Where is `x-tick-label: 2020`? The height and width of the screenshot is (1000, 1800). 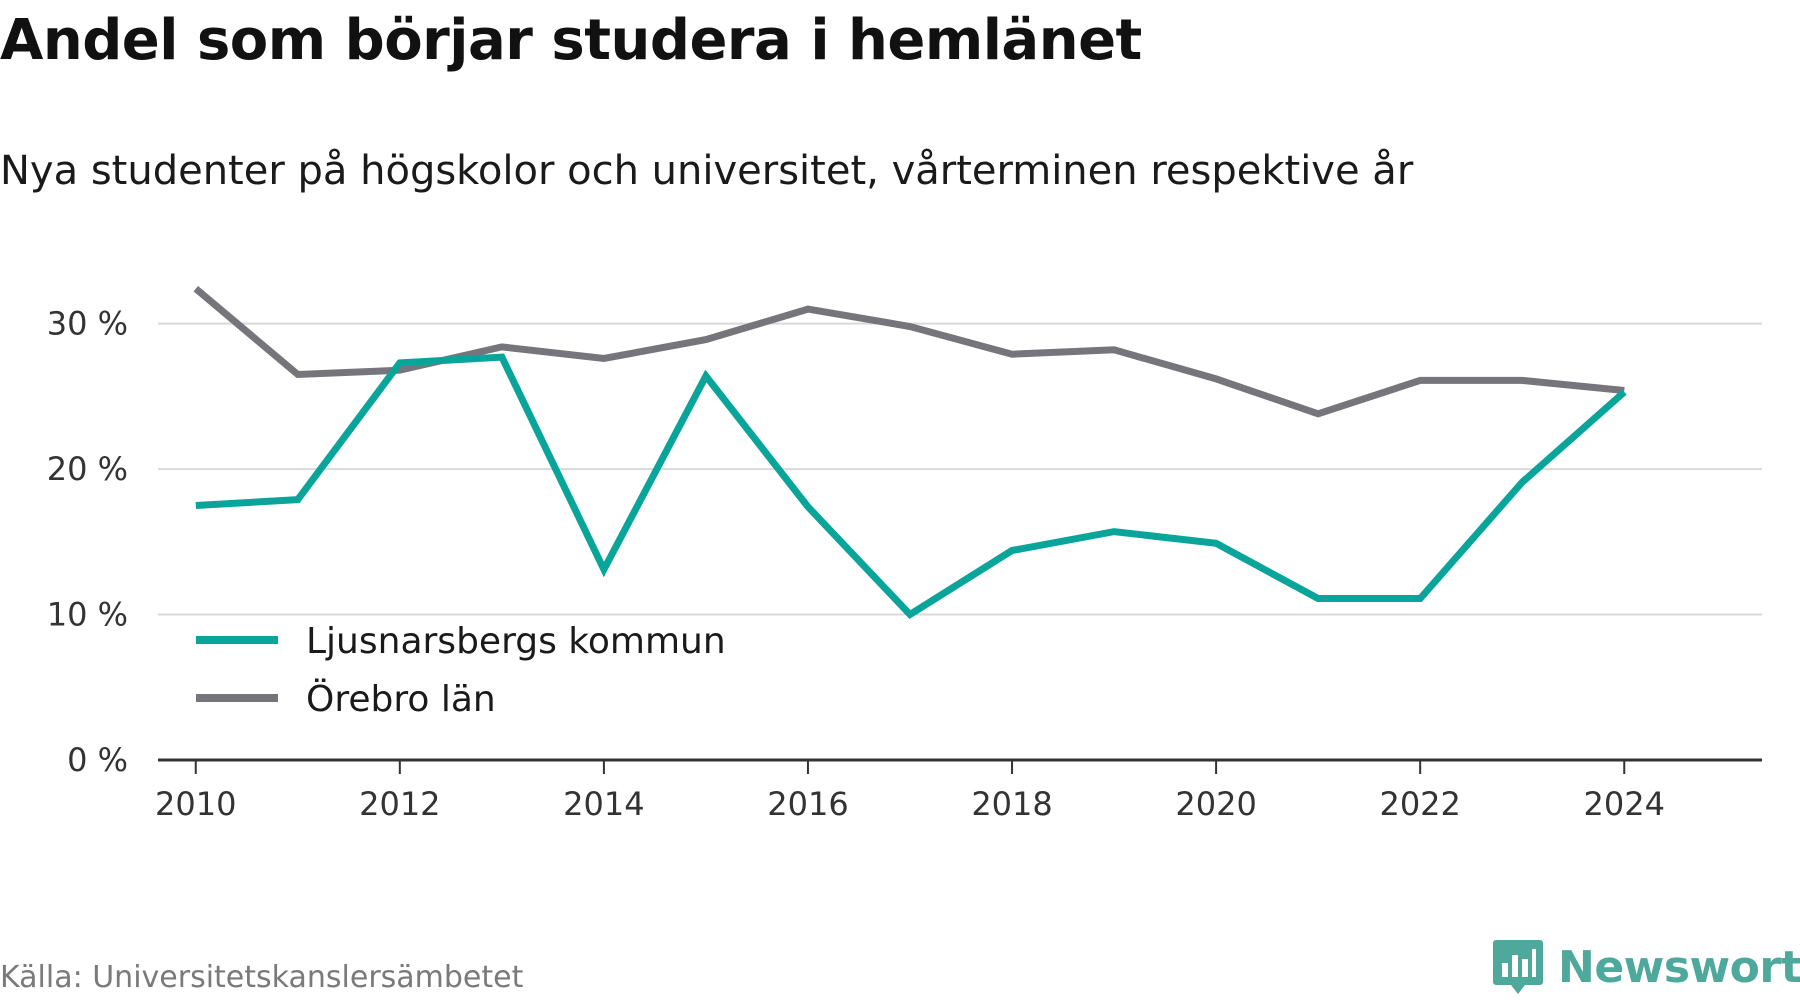
x-tick-label: 2020 is located at coordinates (1215, 804).